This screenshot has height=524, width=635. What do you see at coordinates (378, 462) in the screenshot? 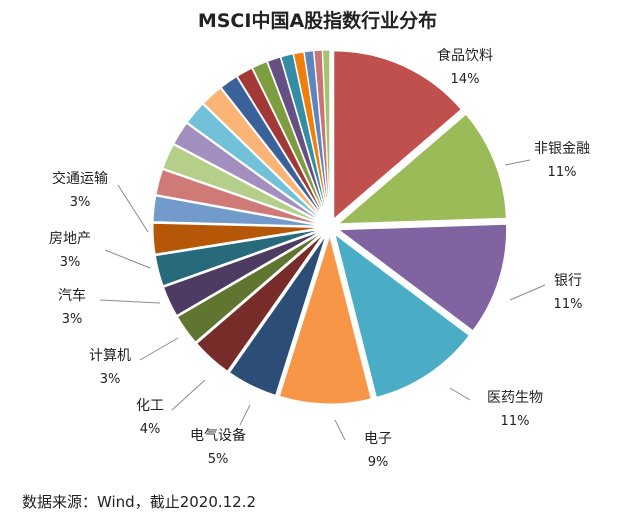
I see `slice-percent: 9%` at bounding box center [378, 462].